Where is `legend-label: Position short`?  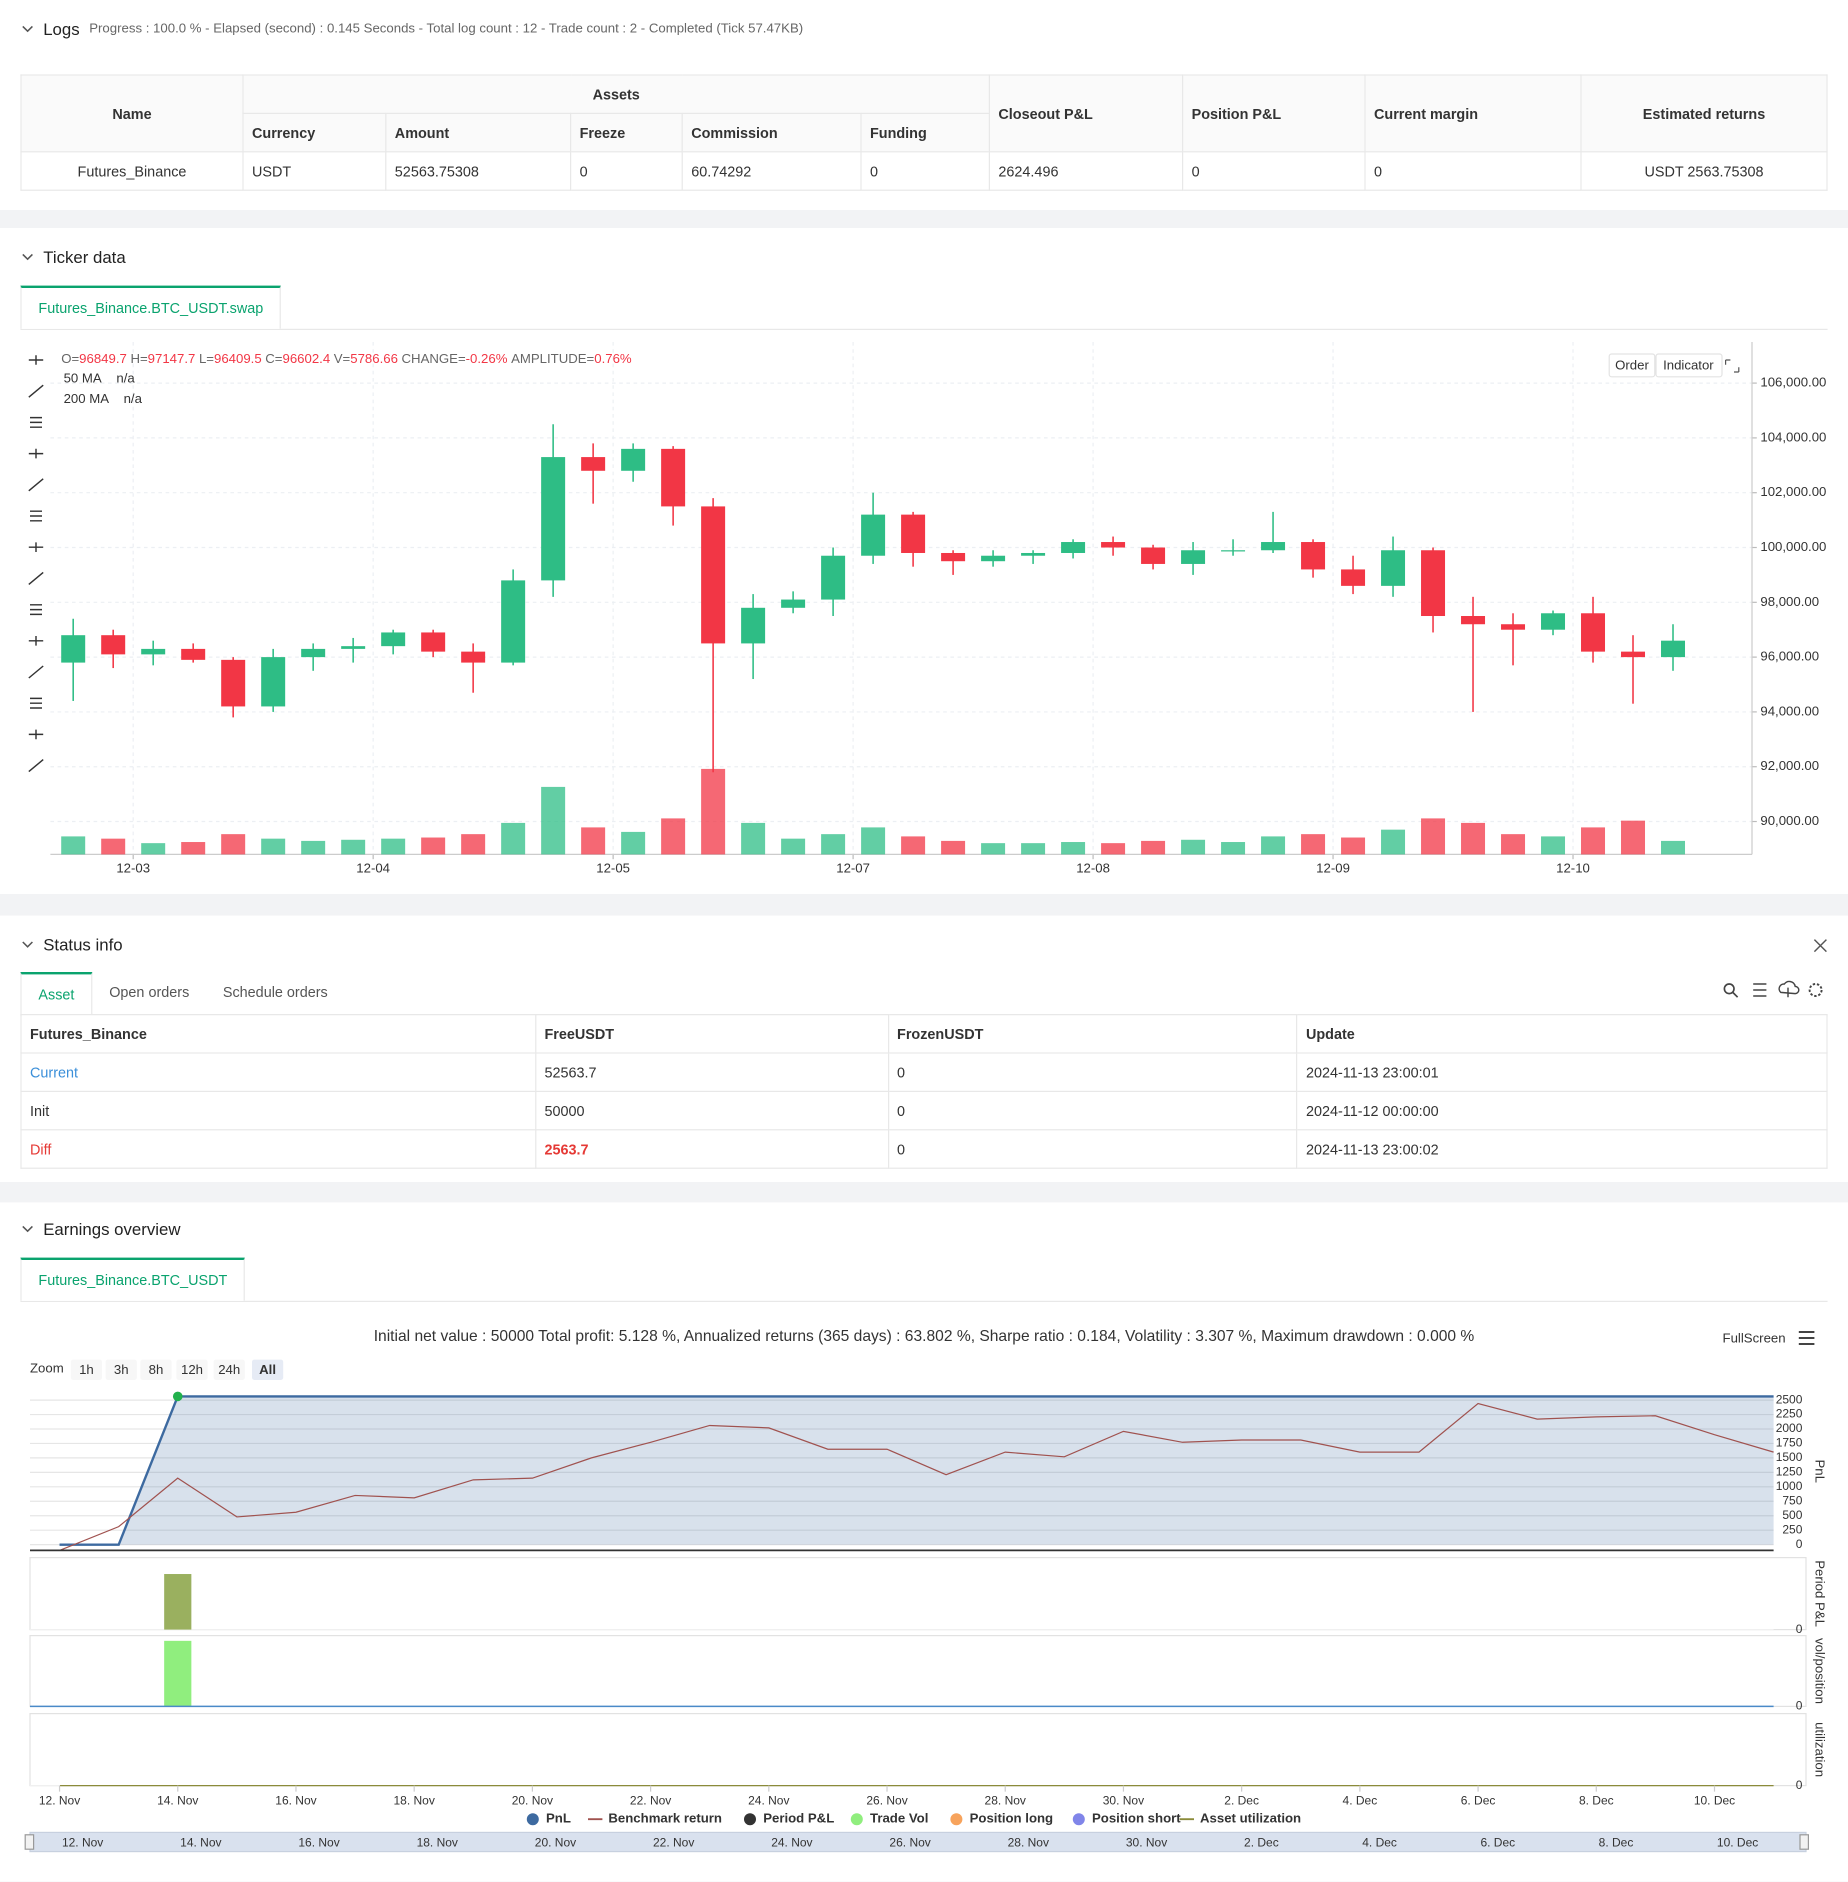 legend-label: Position short is located at coordinates (1136, 1818).